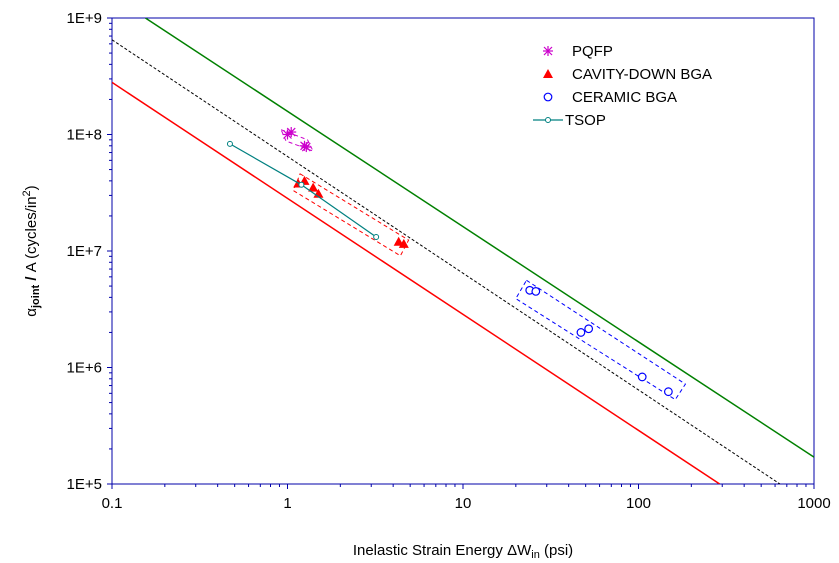 The height and width of the screenshot is (563, 839). Describe the element at coordinates (548, 97) in the screenshot. I see `legend-marker-ceramic-bga` at that location.